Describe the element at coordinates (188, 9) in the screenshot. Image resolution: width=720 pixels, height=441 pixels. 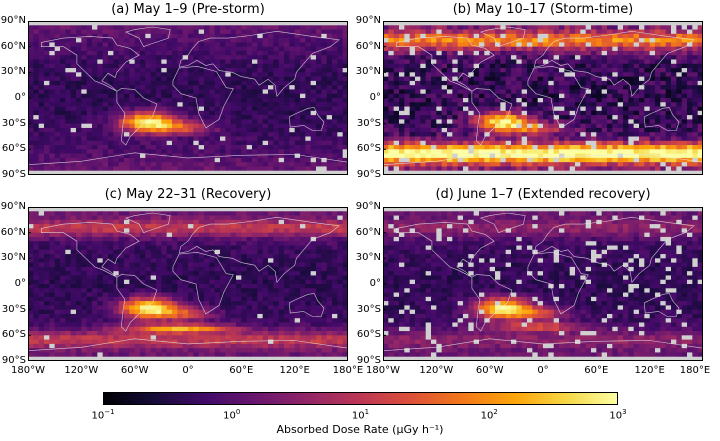
I see `panel-title: (a) May 1–9 (Pre-storm)` at that location.